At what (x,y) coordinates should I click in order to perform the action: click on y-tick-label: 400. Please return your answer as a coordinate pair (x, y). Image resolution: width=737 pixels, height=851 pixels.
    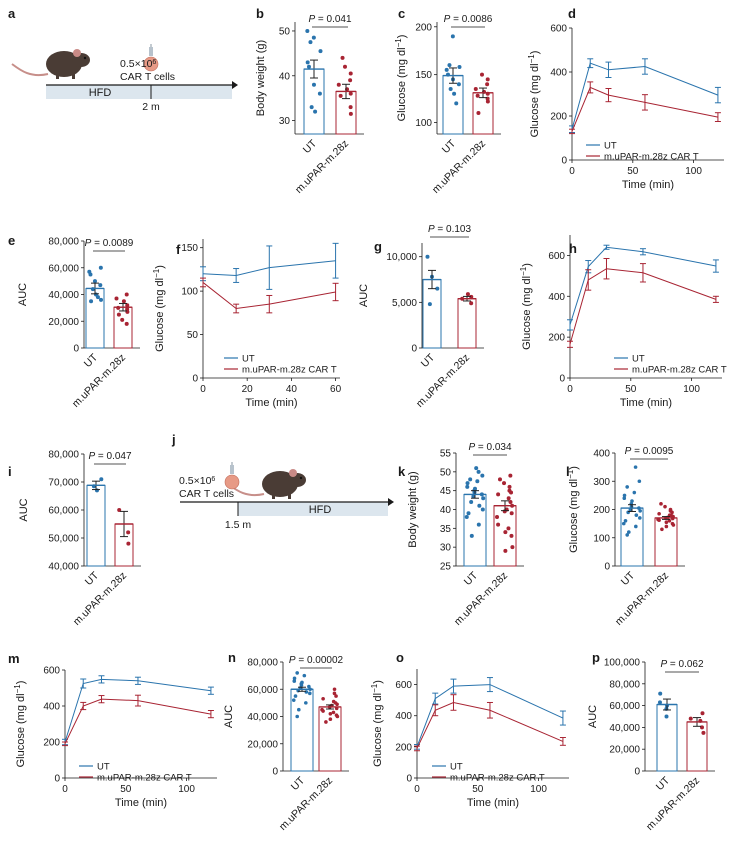
    Looking at the image, I should click on (558, 73).